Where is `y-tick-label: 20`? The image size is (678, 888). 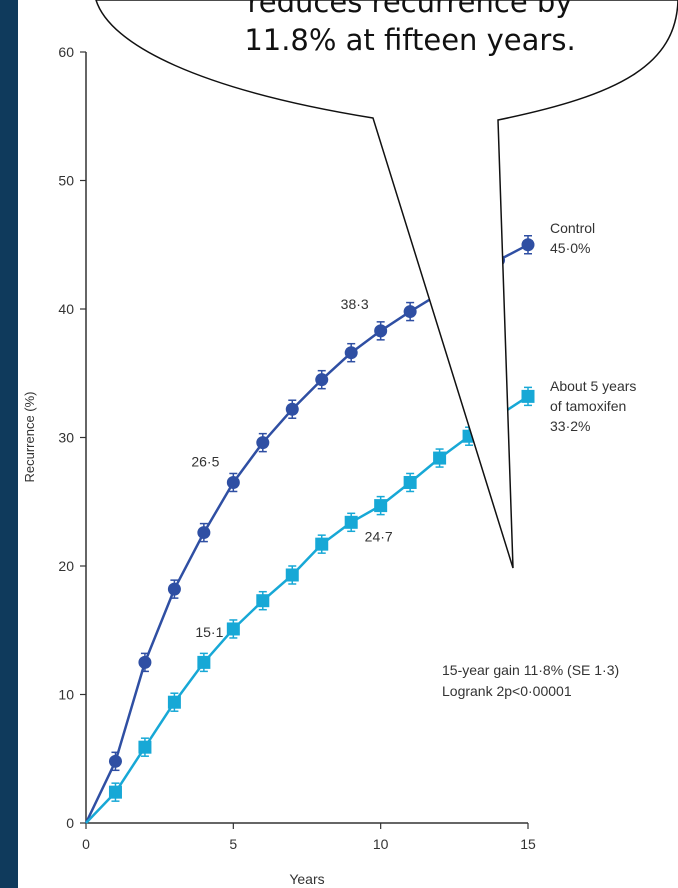 y-tick-label: 20 is located at coordinates (66, 566).